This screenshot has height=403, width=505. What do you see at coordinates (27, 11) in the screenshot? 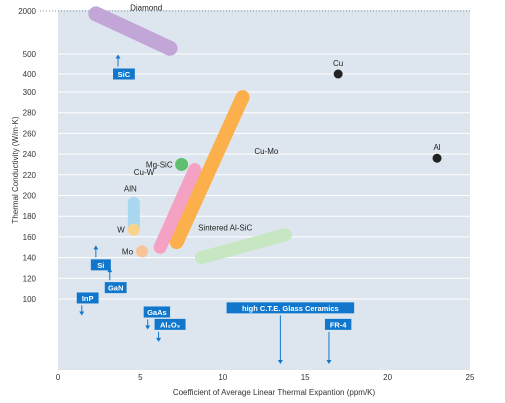
I see `y-tick-label: 2000` at bounding box center [27, 11].